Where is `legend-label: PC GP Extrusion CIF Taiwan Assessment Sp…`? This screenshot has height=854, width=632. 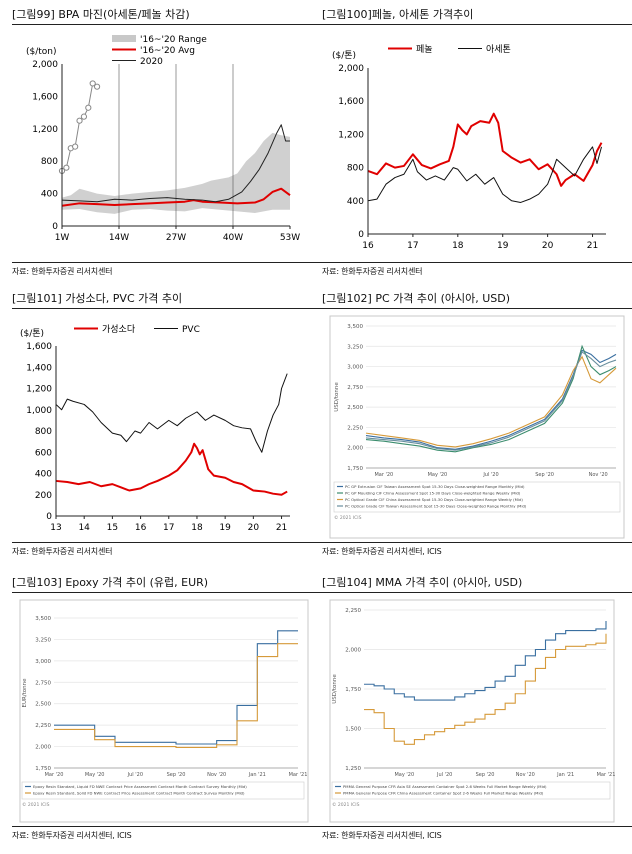
legend-label: PC GP Extrusion CIF Taiwan Assessment Sp… is located at coordinates (435, 486).